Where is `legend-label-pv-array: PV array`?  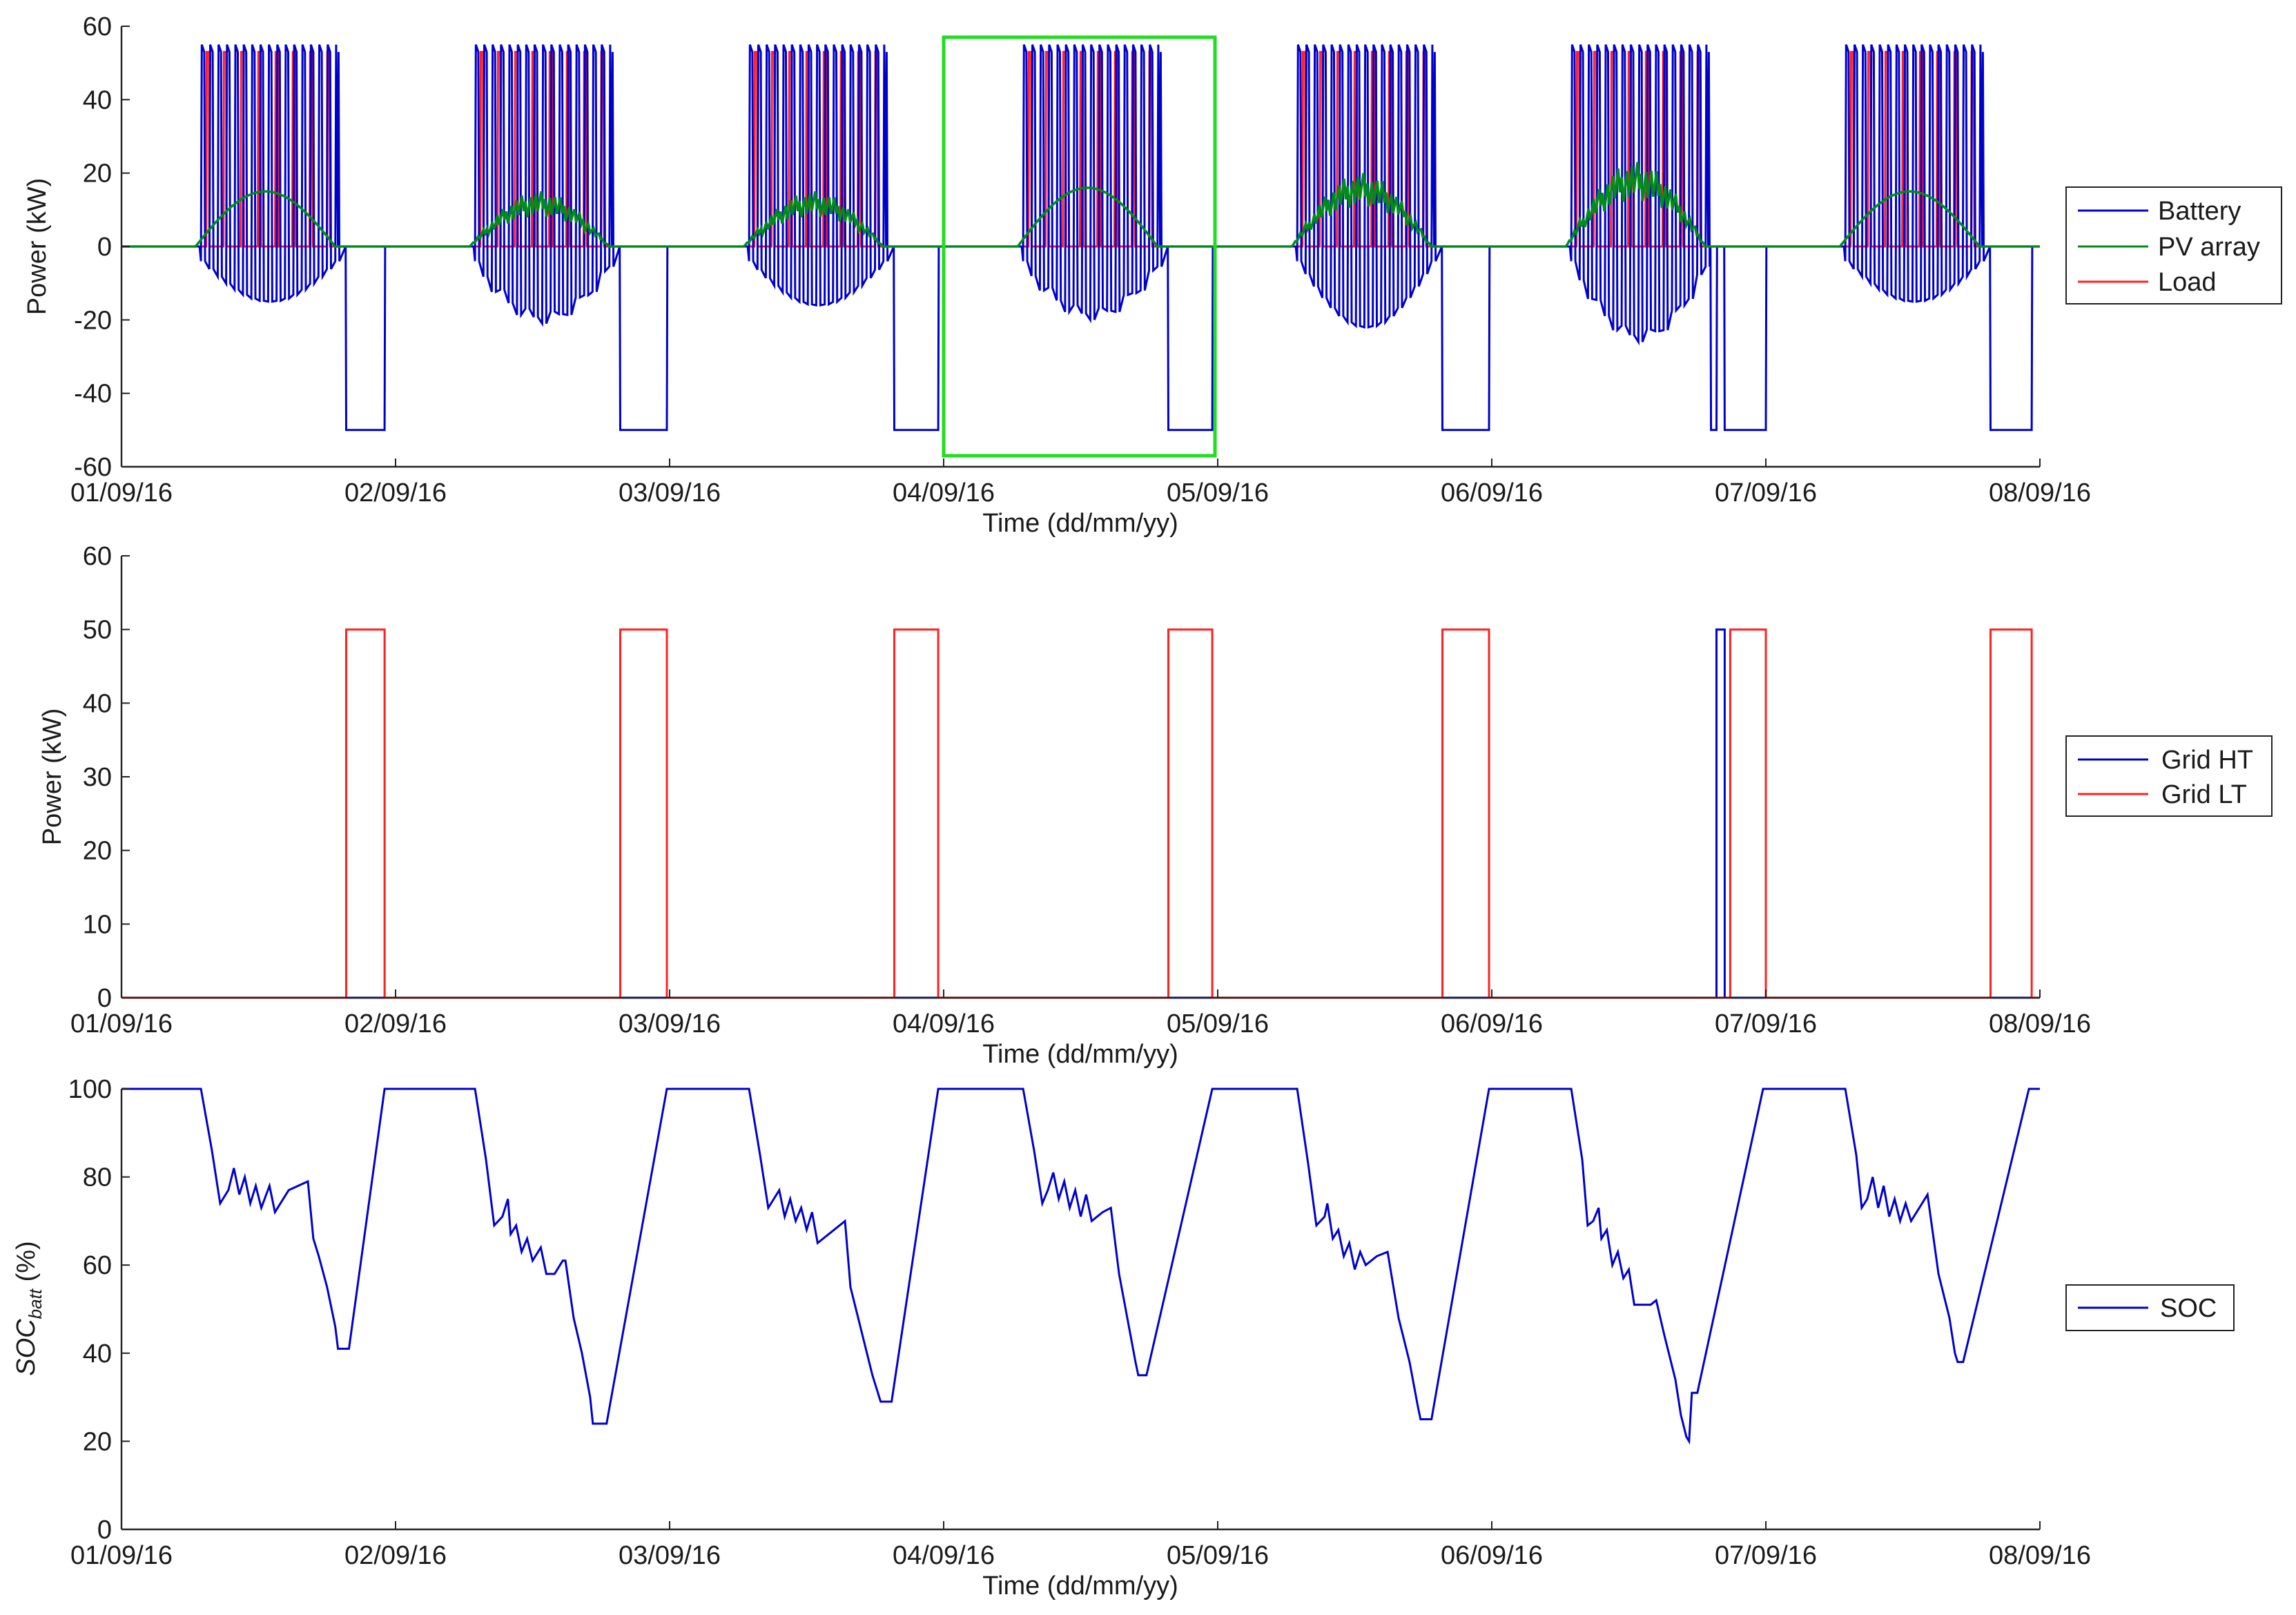 legend-label-pv-array: PV array is located at coordinates (2209, 247).